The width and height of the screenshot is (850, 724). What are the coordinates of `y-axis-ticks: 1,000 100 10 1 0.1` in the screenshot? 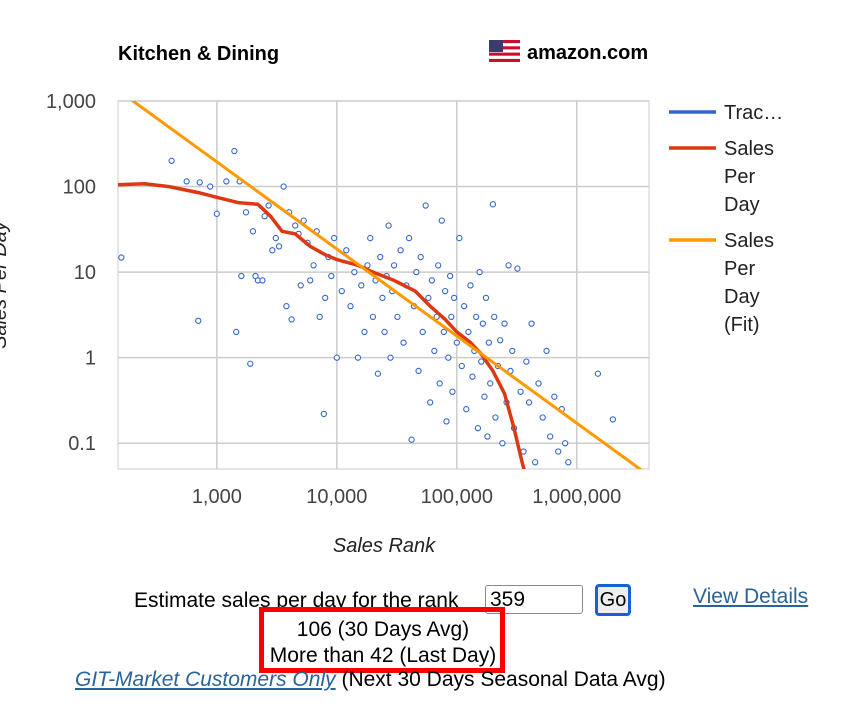 It's located at (71, 273).